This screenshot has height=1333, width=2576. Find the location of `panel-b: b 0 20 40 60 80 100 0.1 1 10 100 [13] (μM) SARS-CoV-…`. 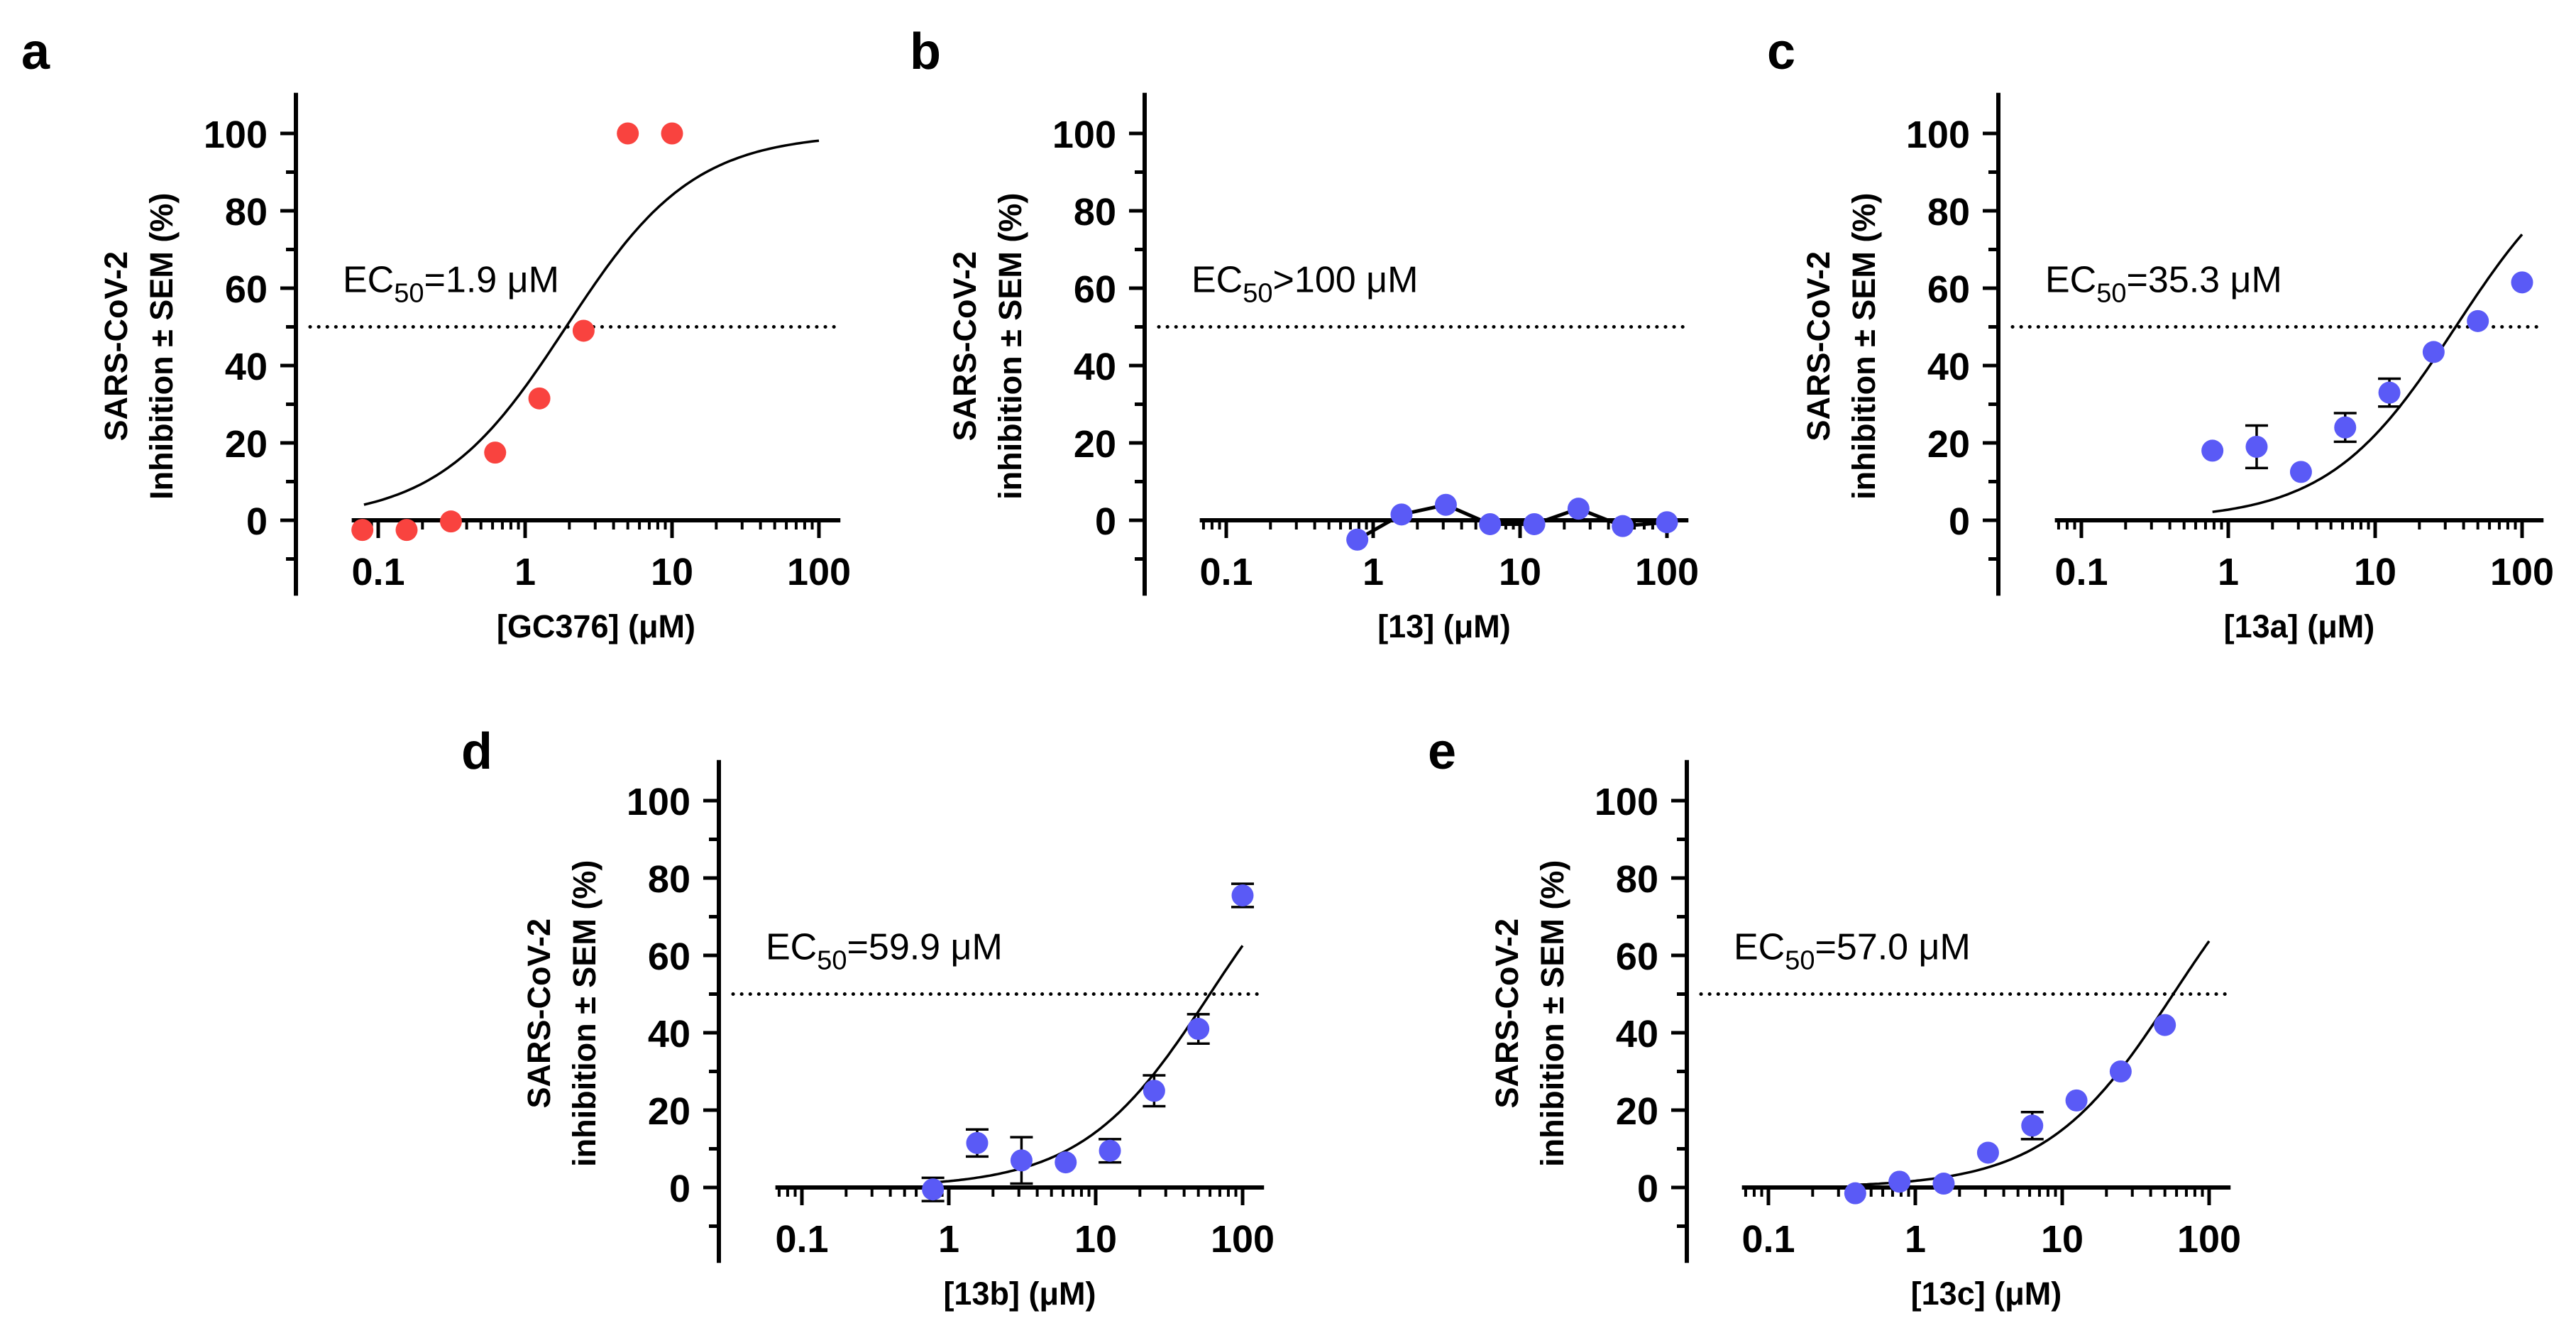

panel-b: b 0 20 40 60 80 100 0.1 1 10 100 [13] (μM) SARS-CoV-… is located at coordinates (1304, 333).